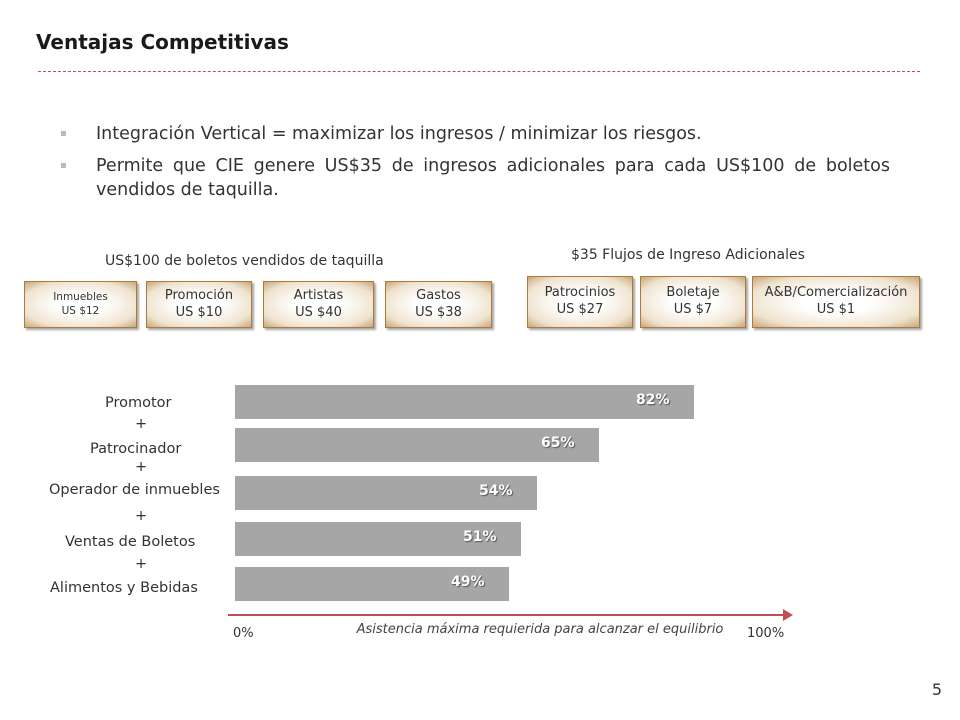 The width and height of the screenshot is (960, 720). Describe the element at coordinates (372, 584) in the screenshot. I see `bar-alimentos-bebidas: 49%` at that location.